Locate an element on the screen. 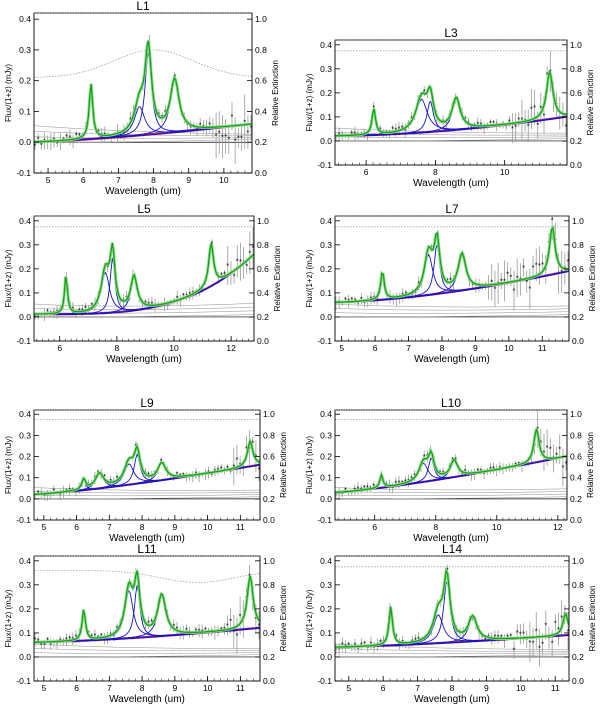  chart-title: L7 is located at coordinates (452, 209).